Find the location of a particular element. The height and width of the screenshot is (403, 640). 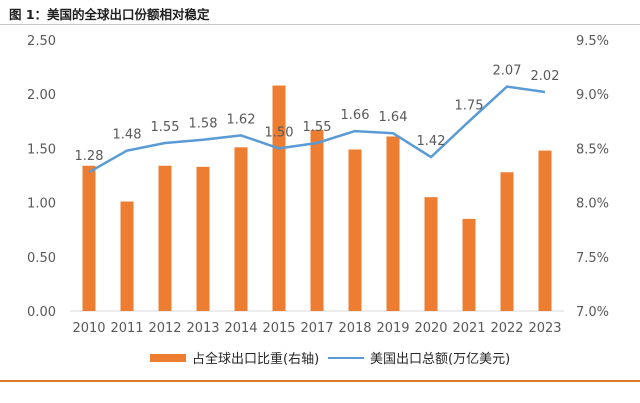

right-axis-tick-label: 9.5% is located at coordinates (592, 41).